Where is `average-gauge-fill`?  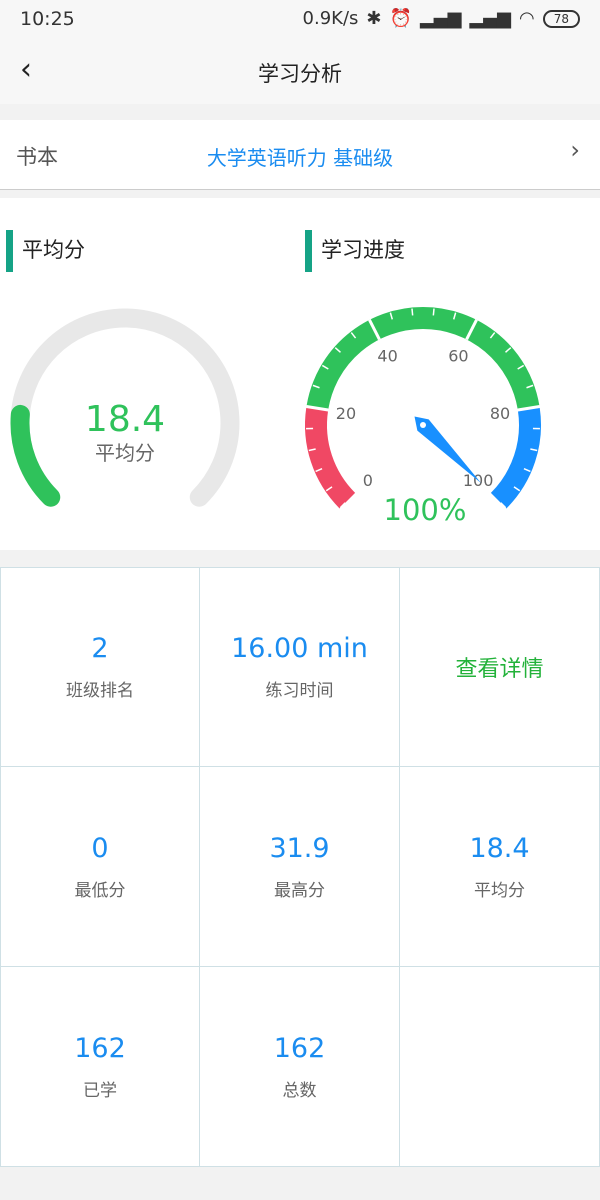
average-gauge-fill is located at coordinates (35, 455).